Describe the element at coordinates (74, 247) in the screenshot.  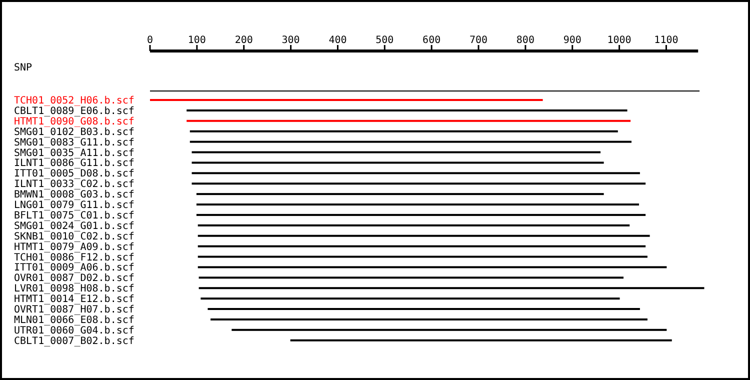
I see `y-tick-label: HTMT1_0079_A09.b.scf` at that location.